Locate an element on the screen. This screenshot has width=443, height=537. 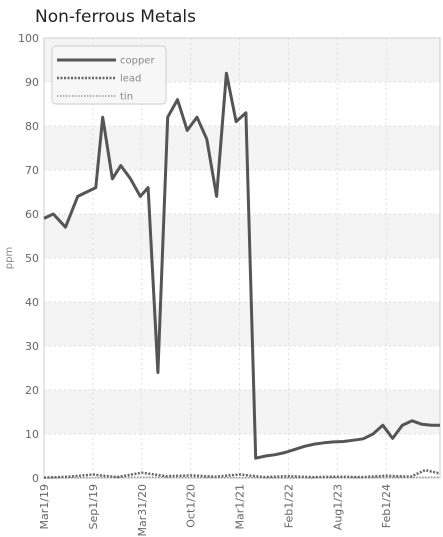
y-tick-label: 10 is located at coordinates (32, 434).